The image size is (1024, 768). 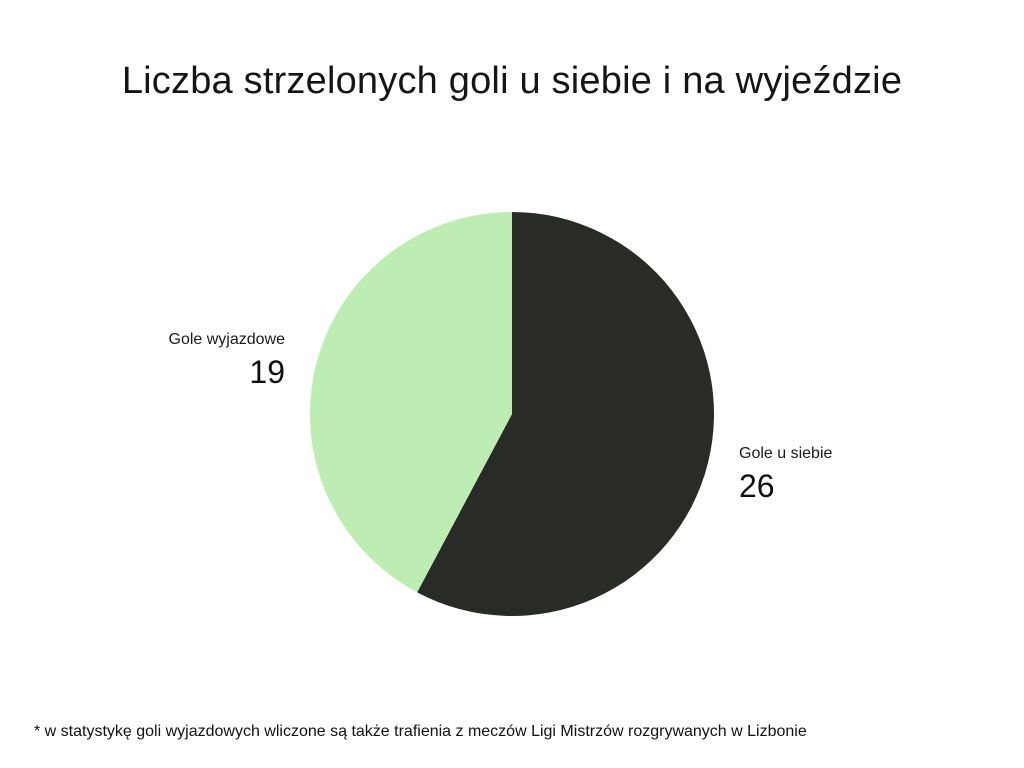 What do you see at coordinates (786, 453) in the screenshot?
I see `slice-label-home-name: Gole u siebie` at bounding box center [786, 453].